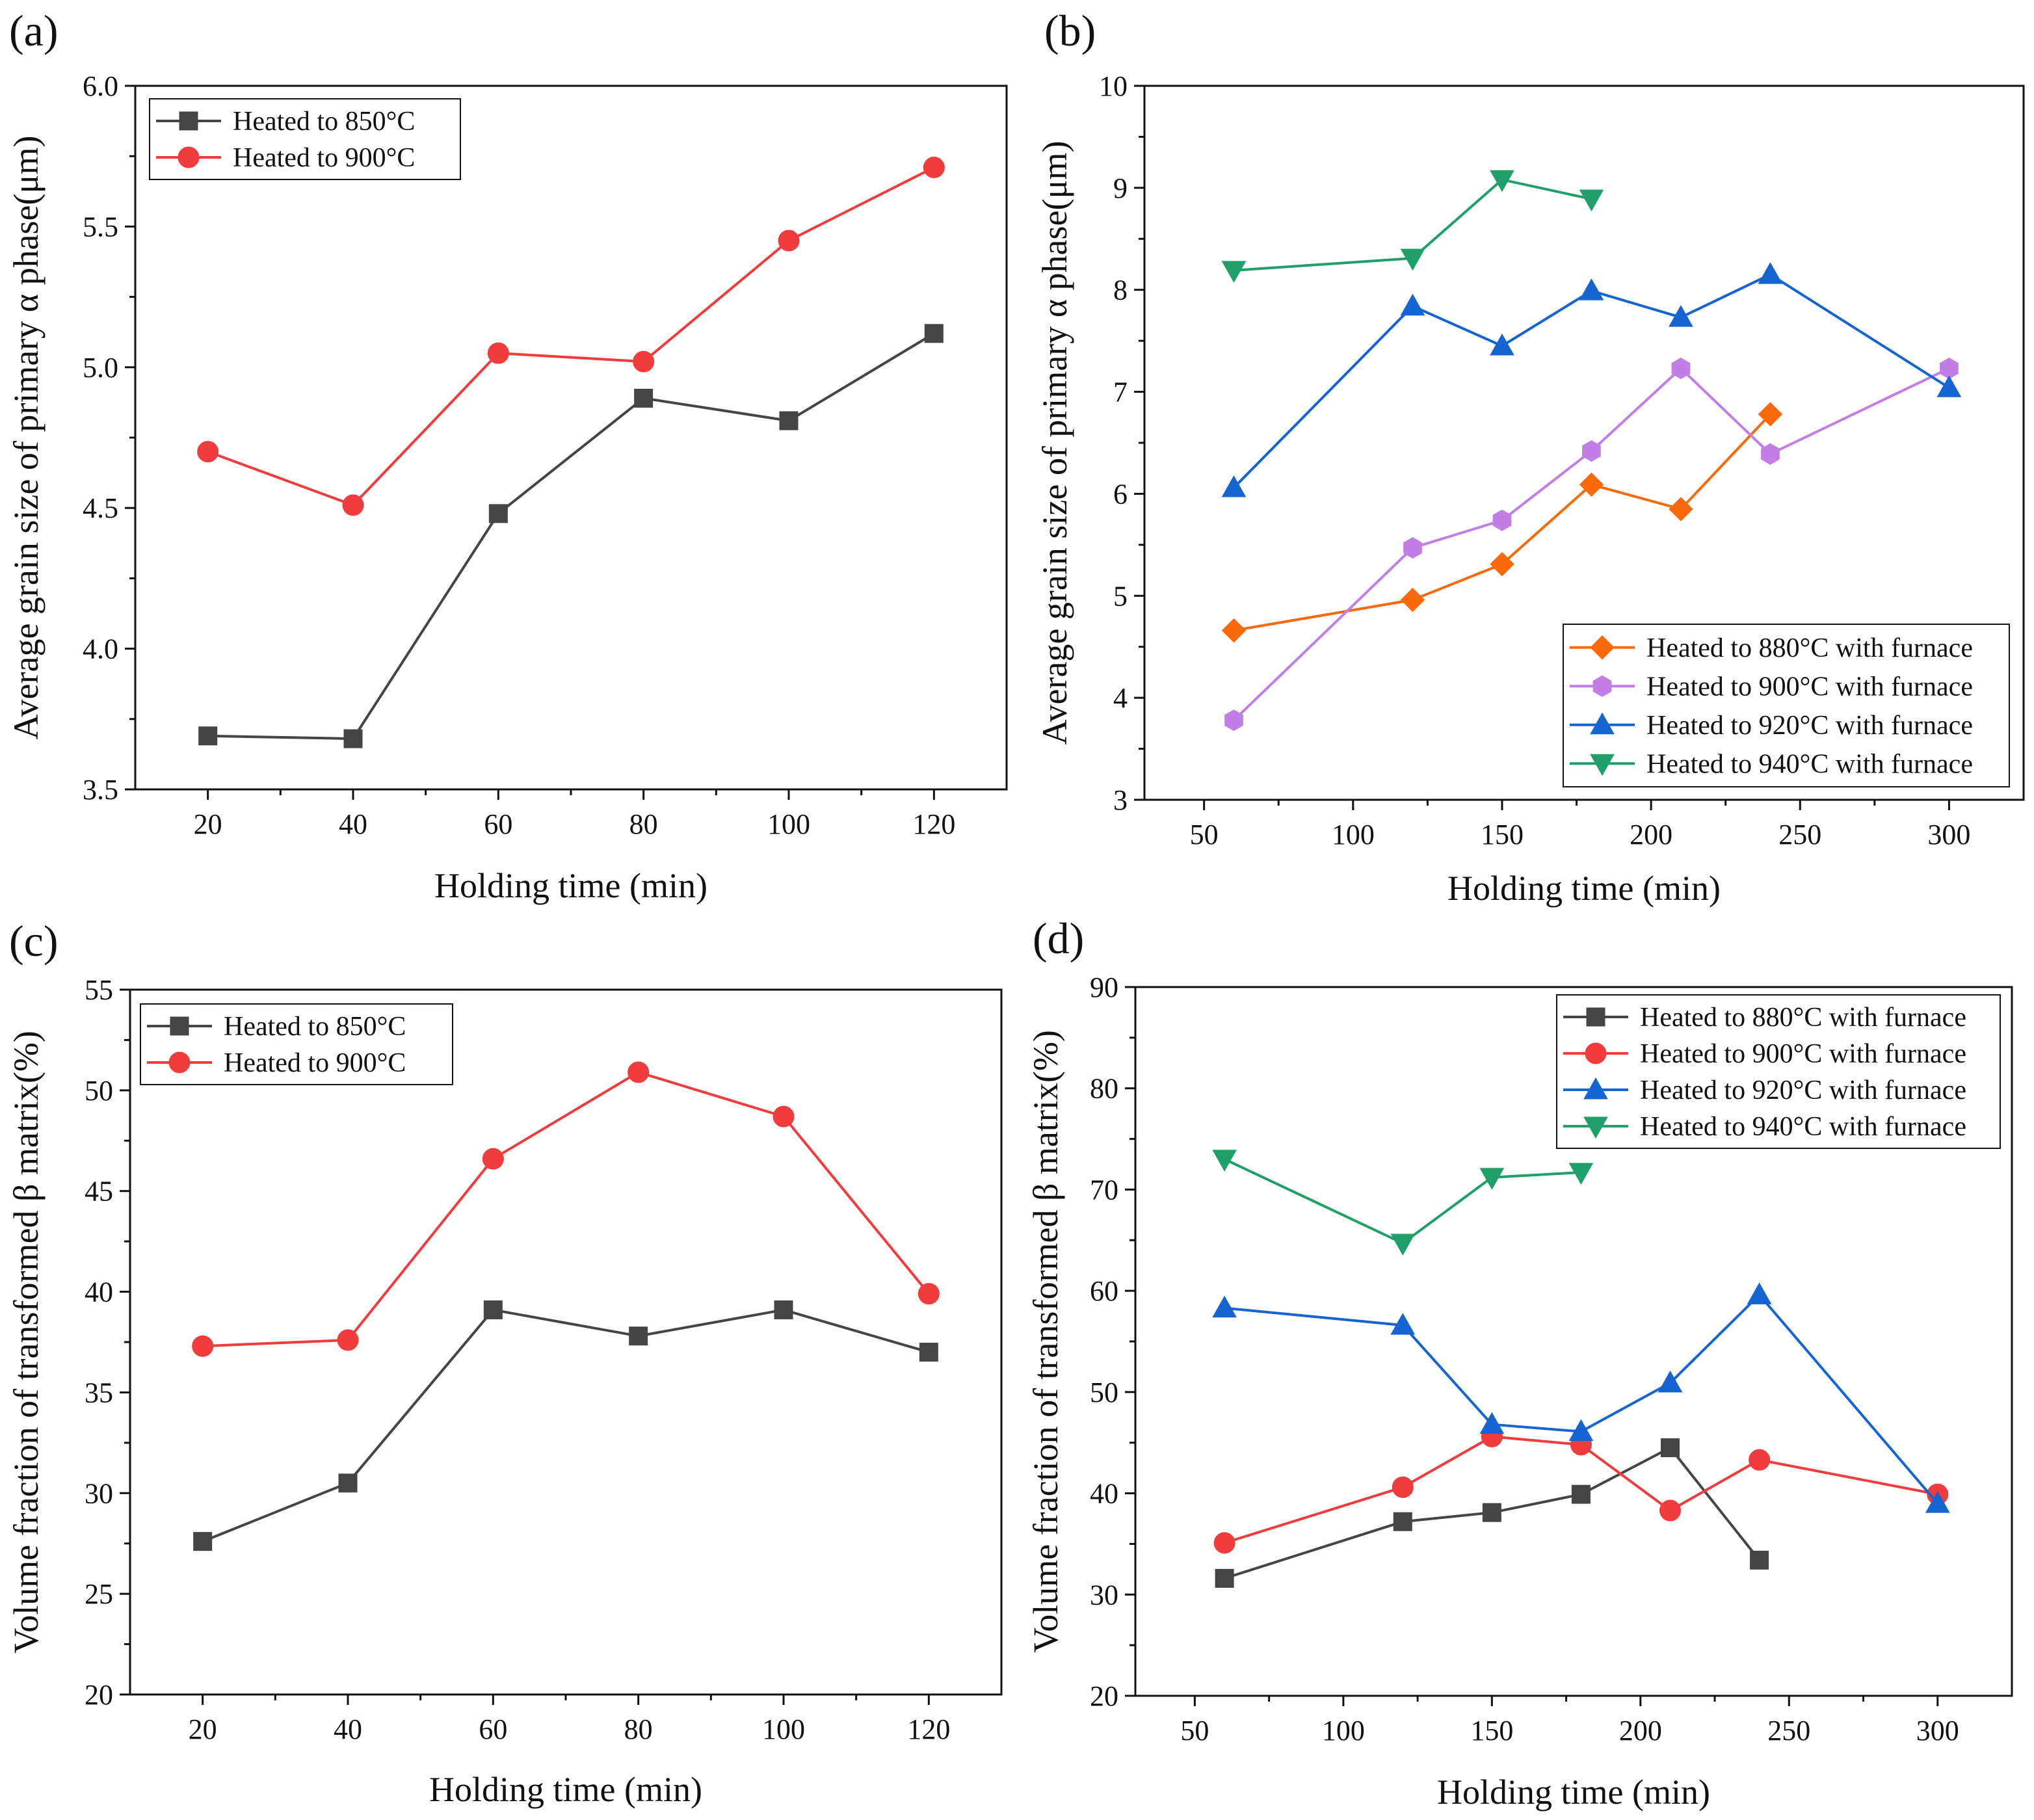 This screenshot has width=2034, height=1820. Describe the element at coordinates (1194, 1731) in the screenshot. I see `x-tick-label: 50` at that location.